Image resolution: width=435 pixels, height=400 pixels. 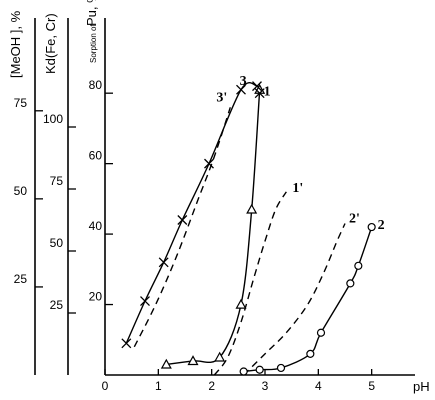 What do you see at coordinates (211, 386) in the screenshot?
I see `x-tick-label-2: 2` at bounding box center [211, 386].